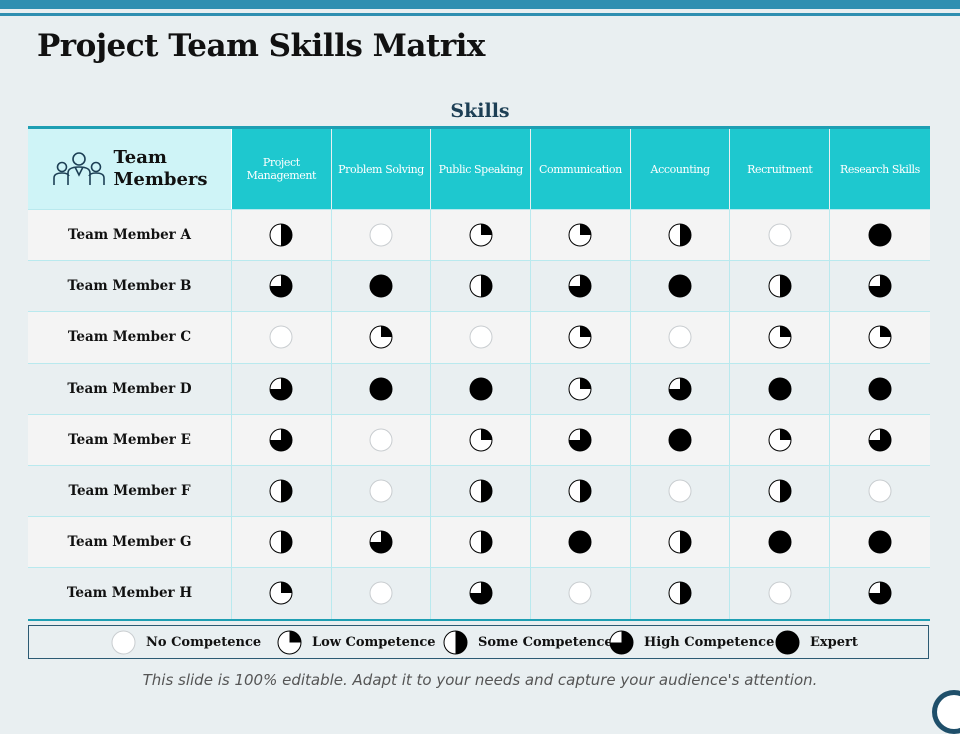 The width and height of the screenshot is (960, 734). Describe the element at coordinates (479, 388) in the screenshot. I see `table-row: Team Member D` at that location.